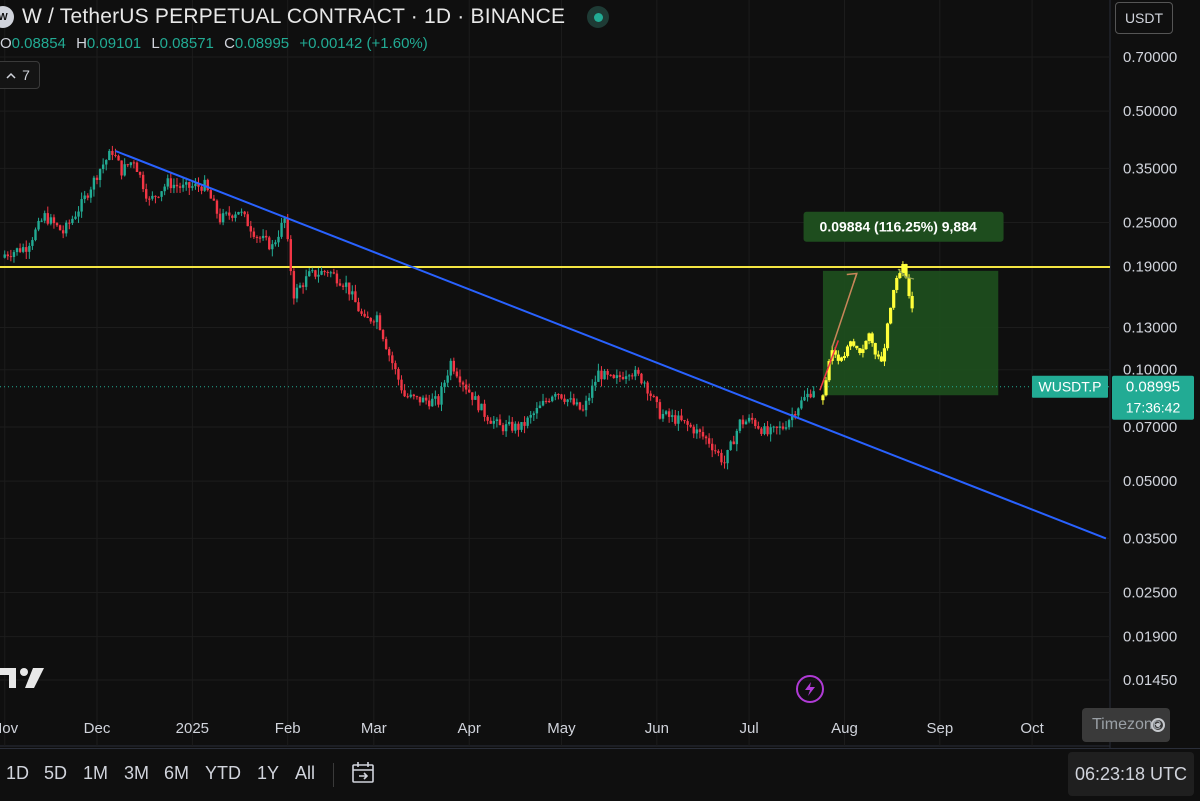 The width and height of the screenshot is (1200, 801). I want to click on change-value: +0.00142 (+1.60%), so click(363, 43).